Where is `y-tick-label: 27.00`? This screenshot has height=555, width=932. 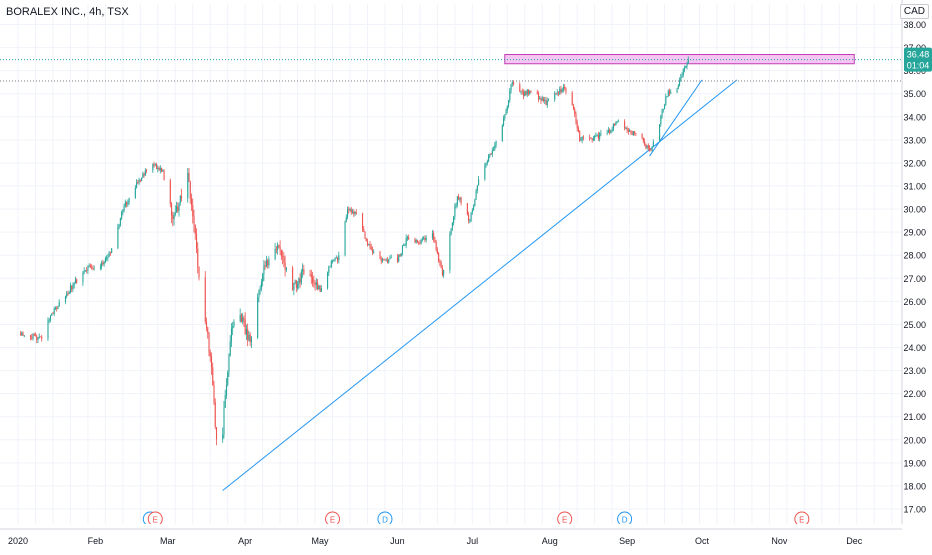 y-tick-label: 27.00 is located at coordinates (914, 279).